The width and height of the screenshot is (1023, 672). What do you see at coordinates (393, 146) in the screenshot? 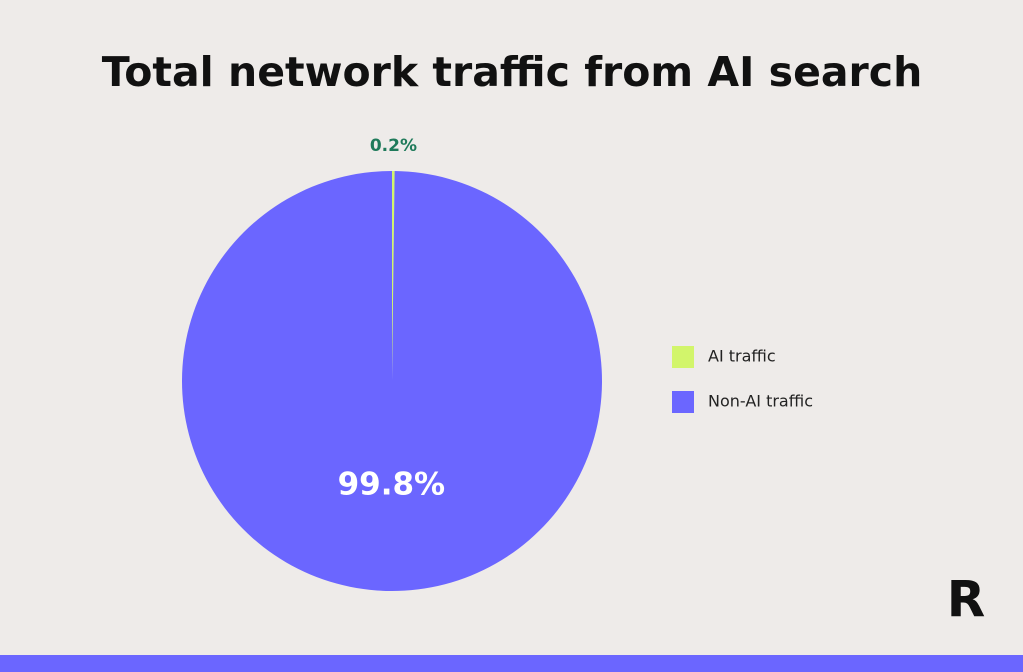
I see `value-label: 0.2%` at bounding box center [393, 146].